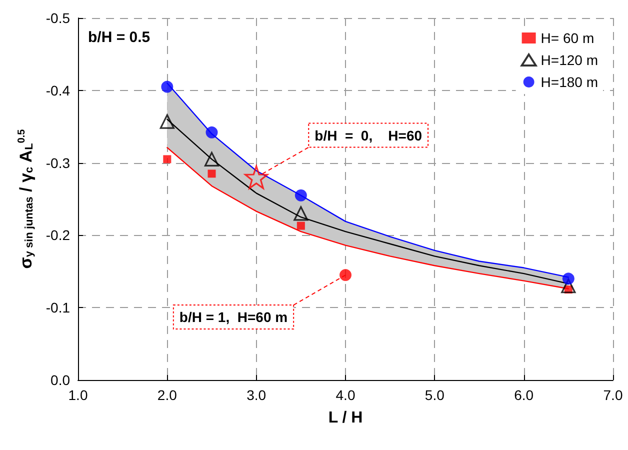  I want to click on y-axis-title: σy sin juntas / γc AL0.5, so click(26, 198).